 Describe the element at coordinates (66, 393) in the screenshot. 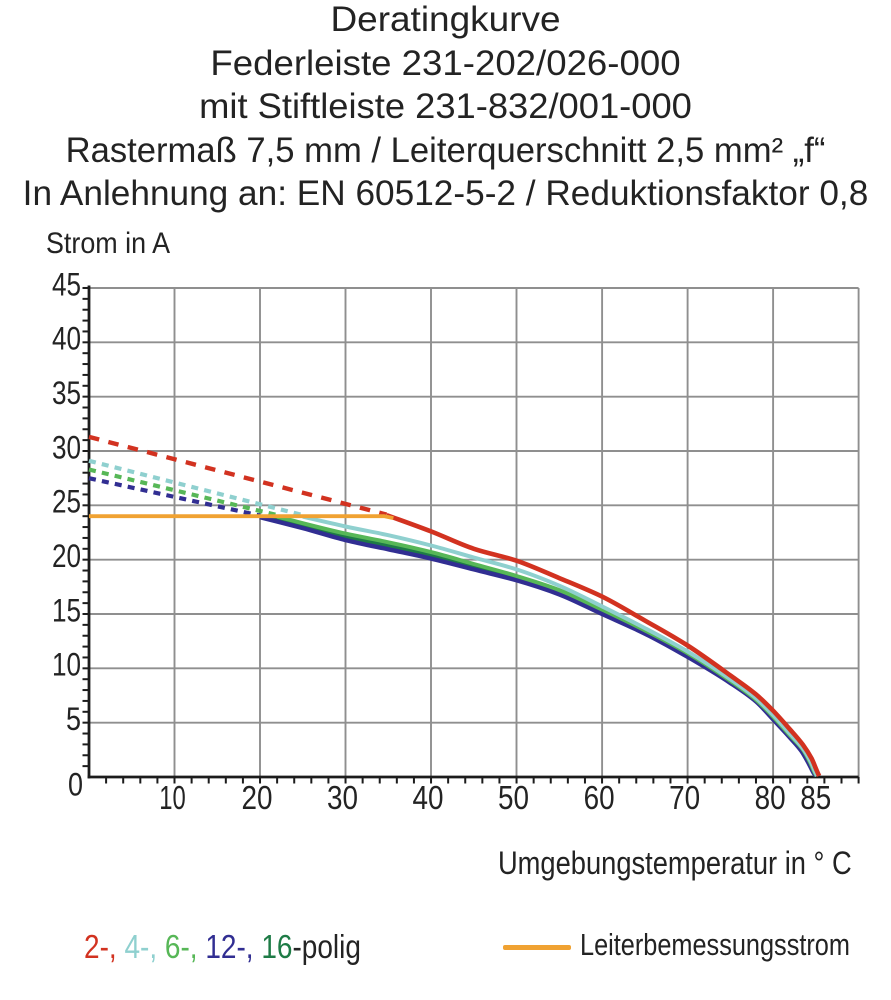

I see `svg-text: 35` at that location.